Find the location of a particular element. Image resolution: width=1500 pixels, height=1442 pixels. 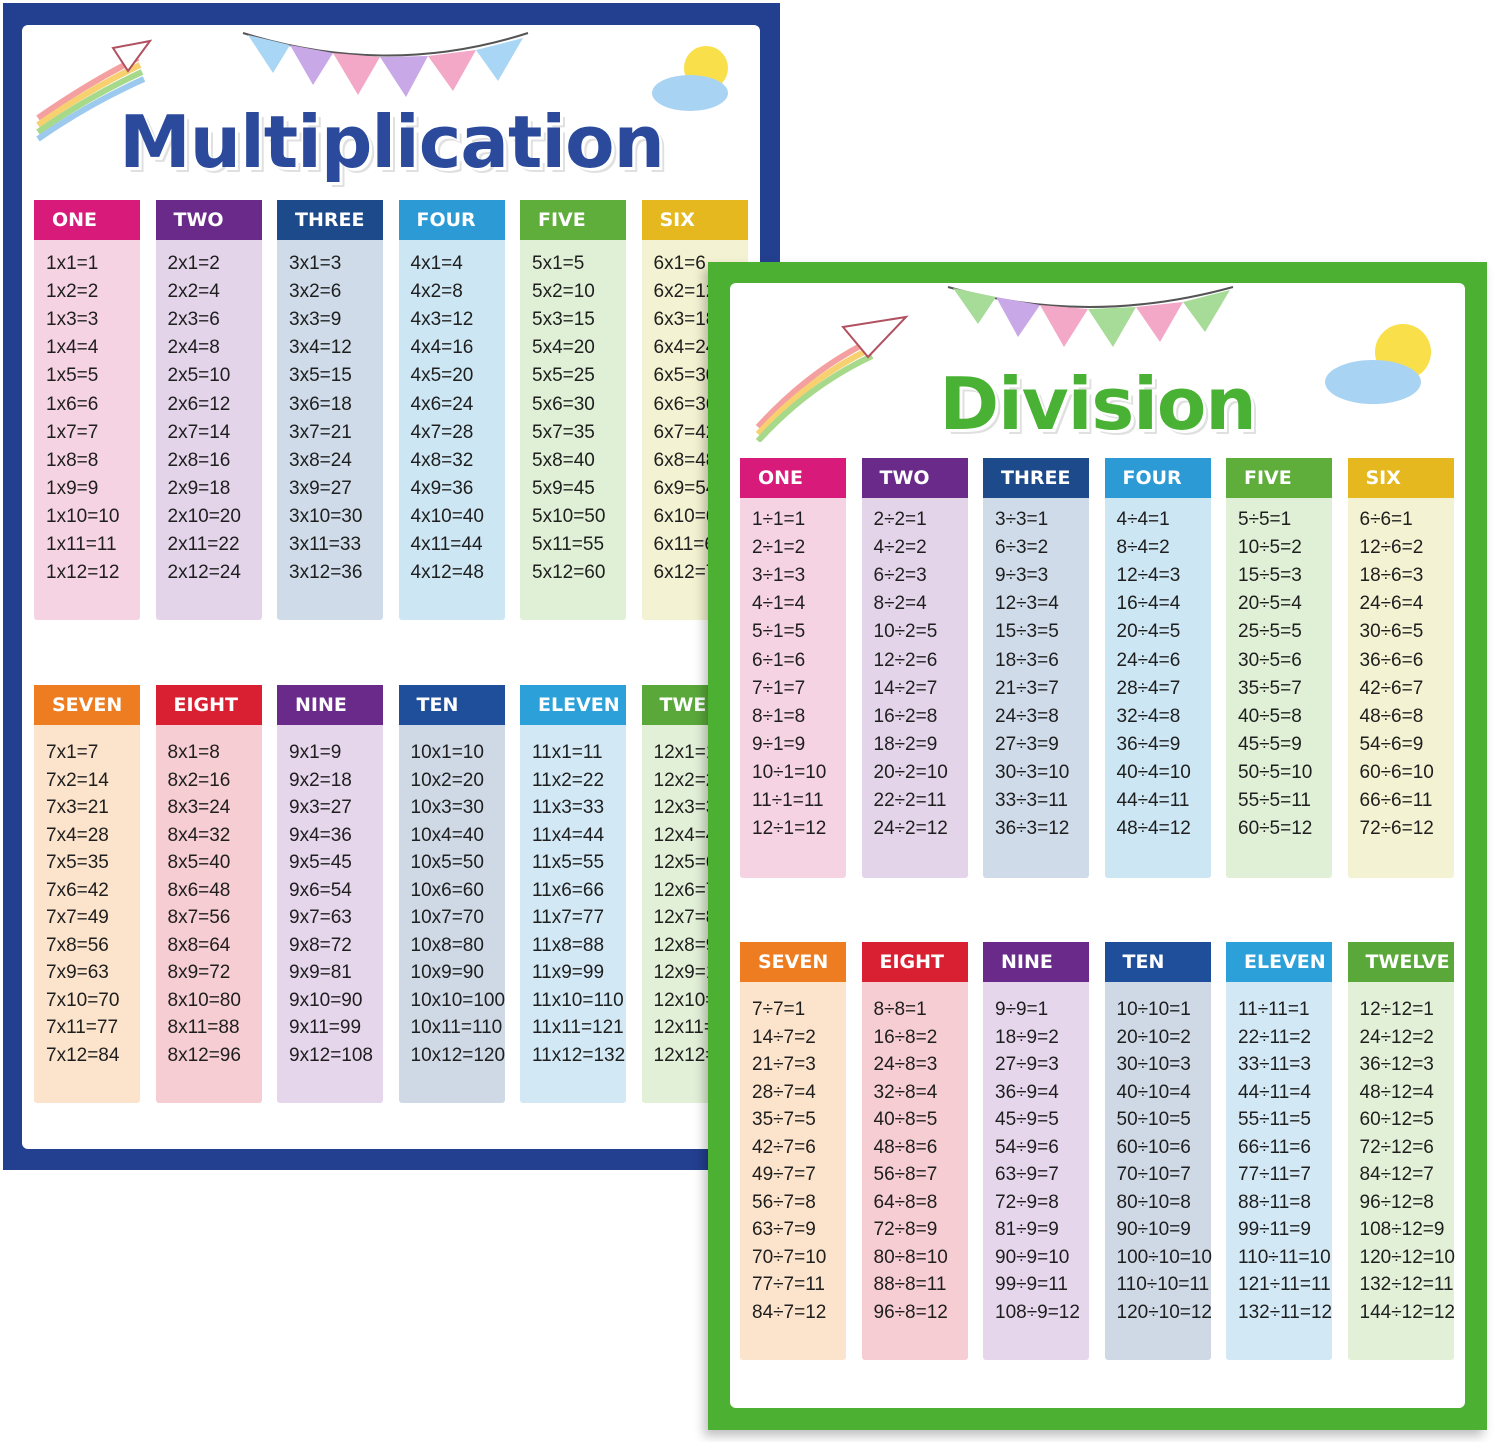

fact: 108÷9=12 is located at coordinates (1037, 1312).